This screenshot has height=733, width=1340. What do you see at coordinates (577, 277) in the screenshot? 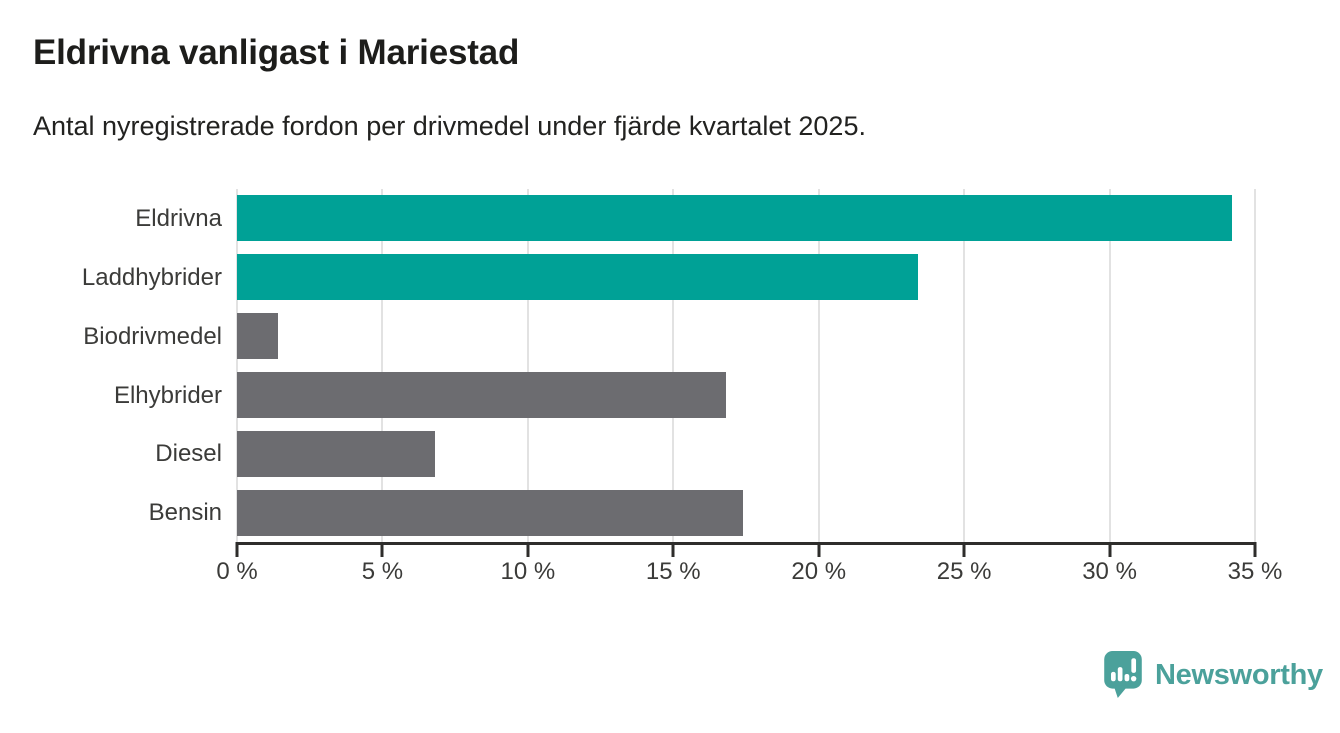
I see `bar-laddhybrider` at bounding box center [577, 277].